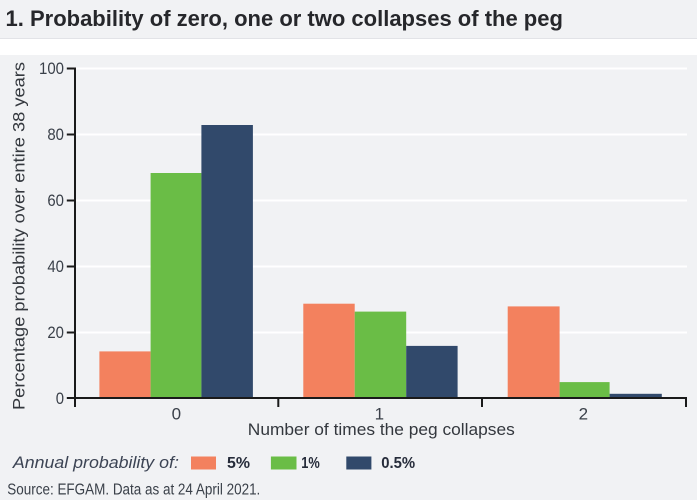 The image size is (700, 500). I want to click on svg-text: 2, so click(583, 414).